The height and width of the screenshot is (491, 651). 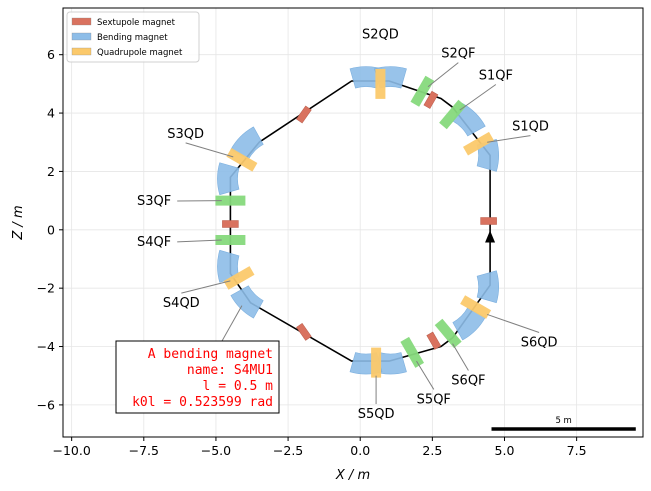 What do you see at coordinates (376, 414) in the screenshot?
I see `element-label: S5QD` at bounding box center [376, 414].